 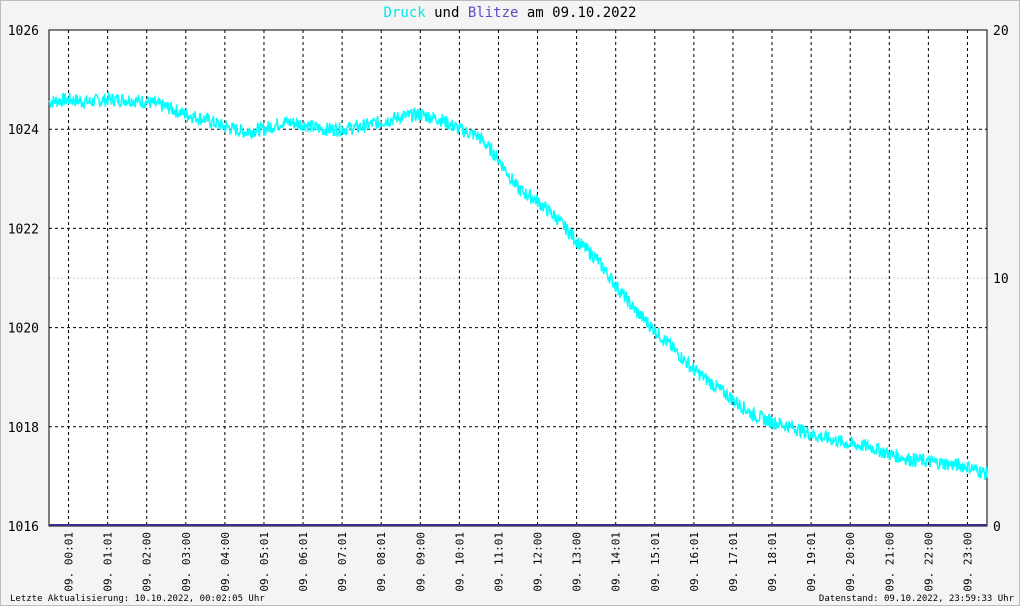 I want to click on y-right-tick-label: 20, so click(x=1001, y=31).